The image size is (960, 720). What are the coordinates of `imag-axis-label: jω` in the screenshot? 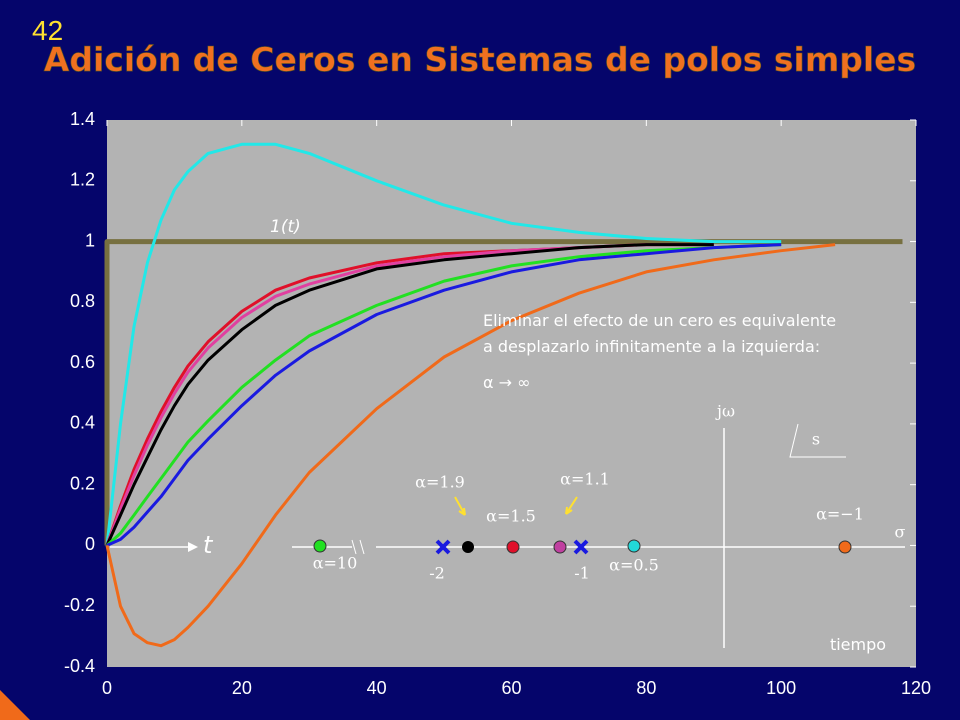 It's located at (725, 411).